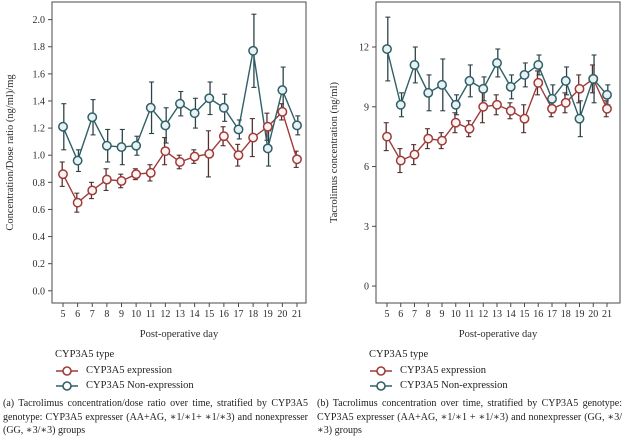 The height and width of the screenshot is (445, 628). I want to click on svg-text: 0.2, so click(39, 264).